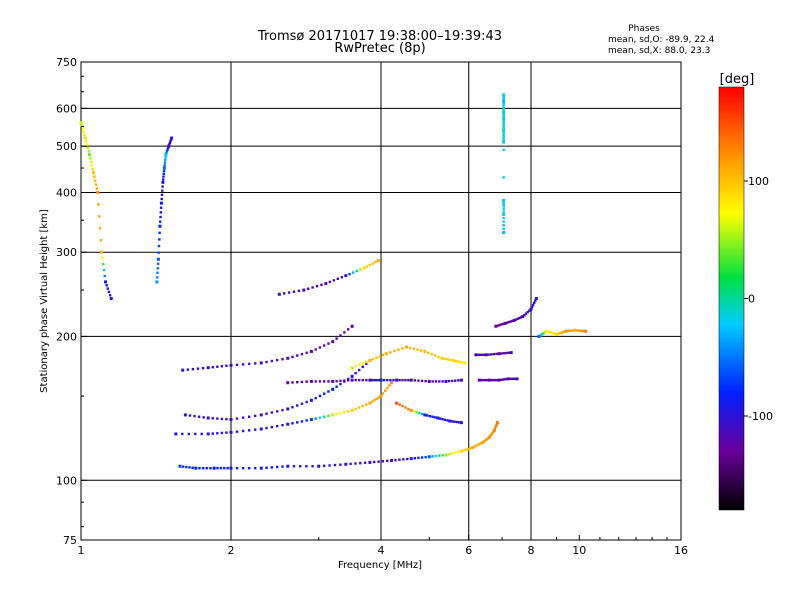 The width and height of the screenshot is (800, 600). What do you see at coordinates (379, 36) in the screenshot?
I see `chart-title: Tromsø 20171017 19:38:00–19:39:43` at bounding box center [379, 36].